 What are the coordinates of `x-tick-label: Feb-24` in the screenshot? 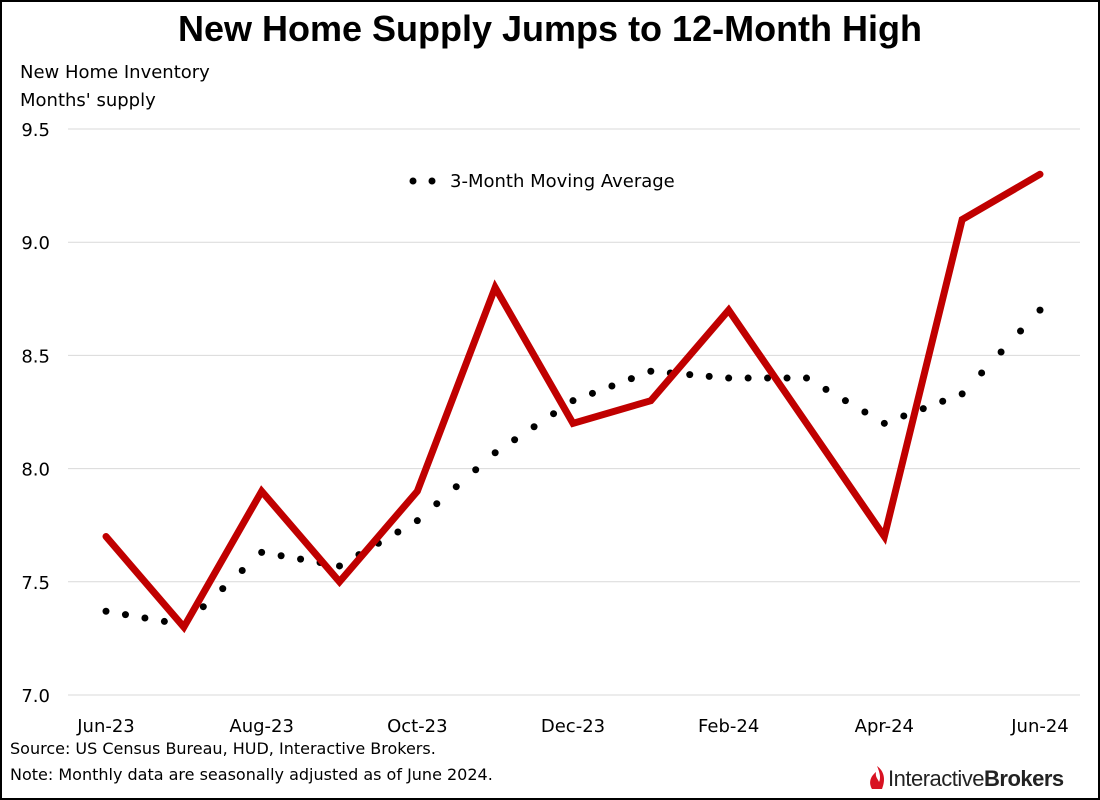 It's located at (728, 726).